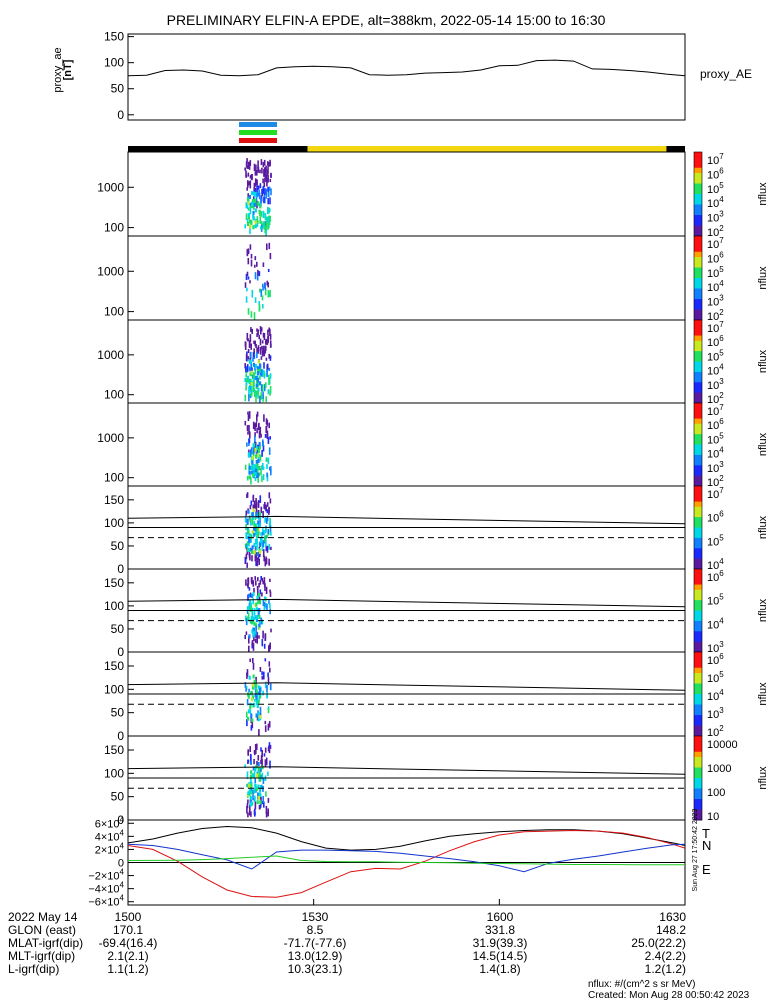  What do you see at coordinates (315, 930) in the screenshot?
I see `time-table-cell: 8.5` at bounding box center [315, 930].